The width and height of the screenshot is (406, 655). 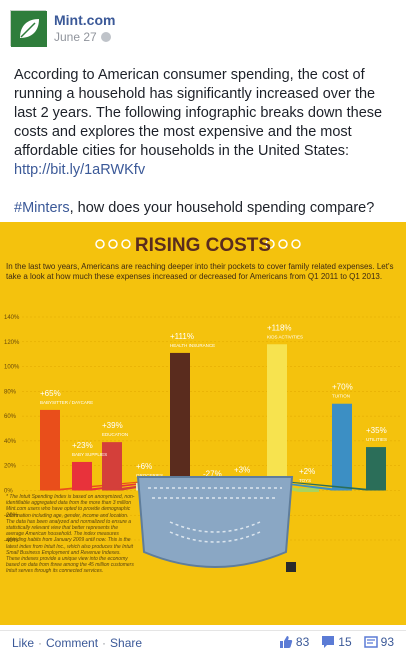 I want to click on bar-value-label: +65%, so click(x=50, y=393).